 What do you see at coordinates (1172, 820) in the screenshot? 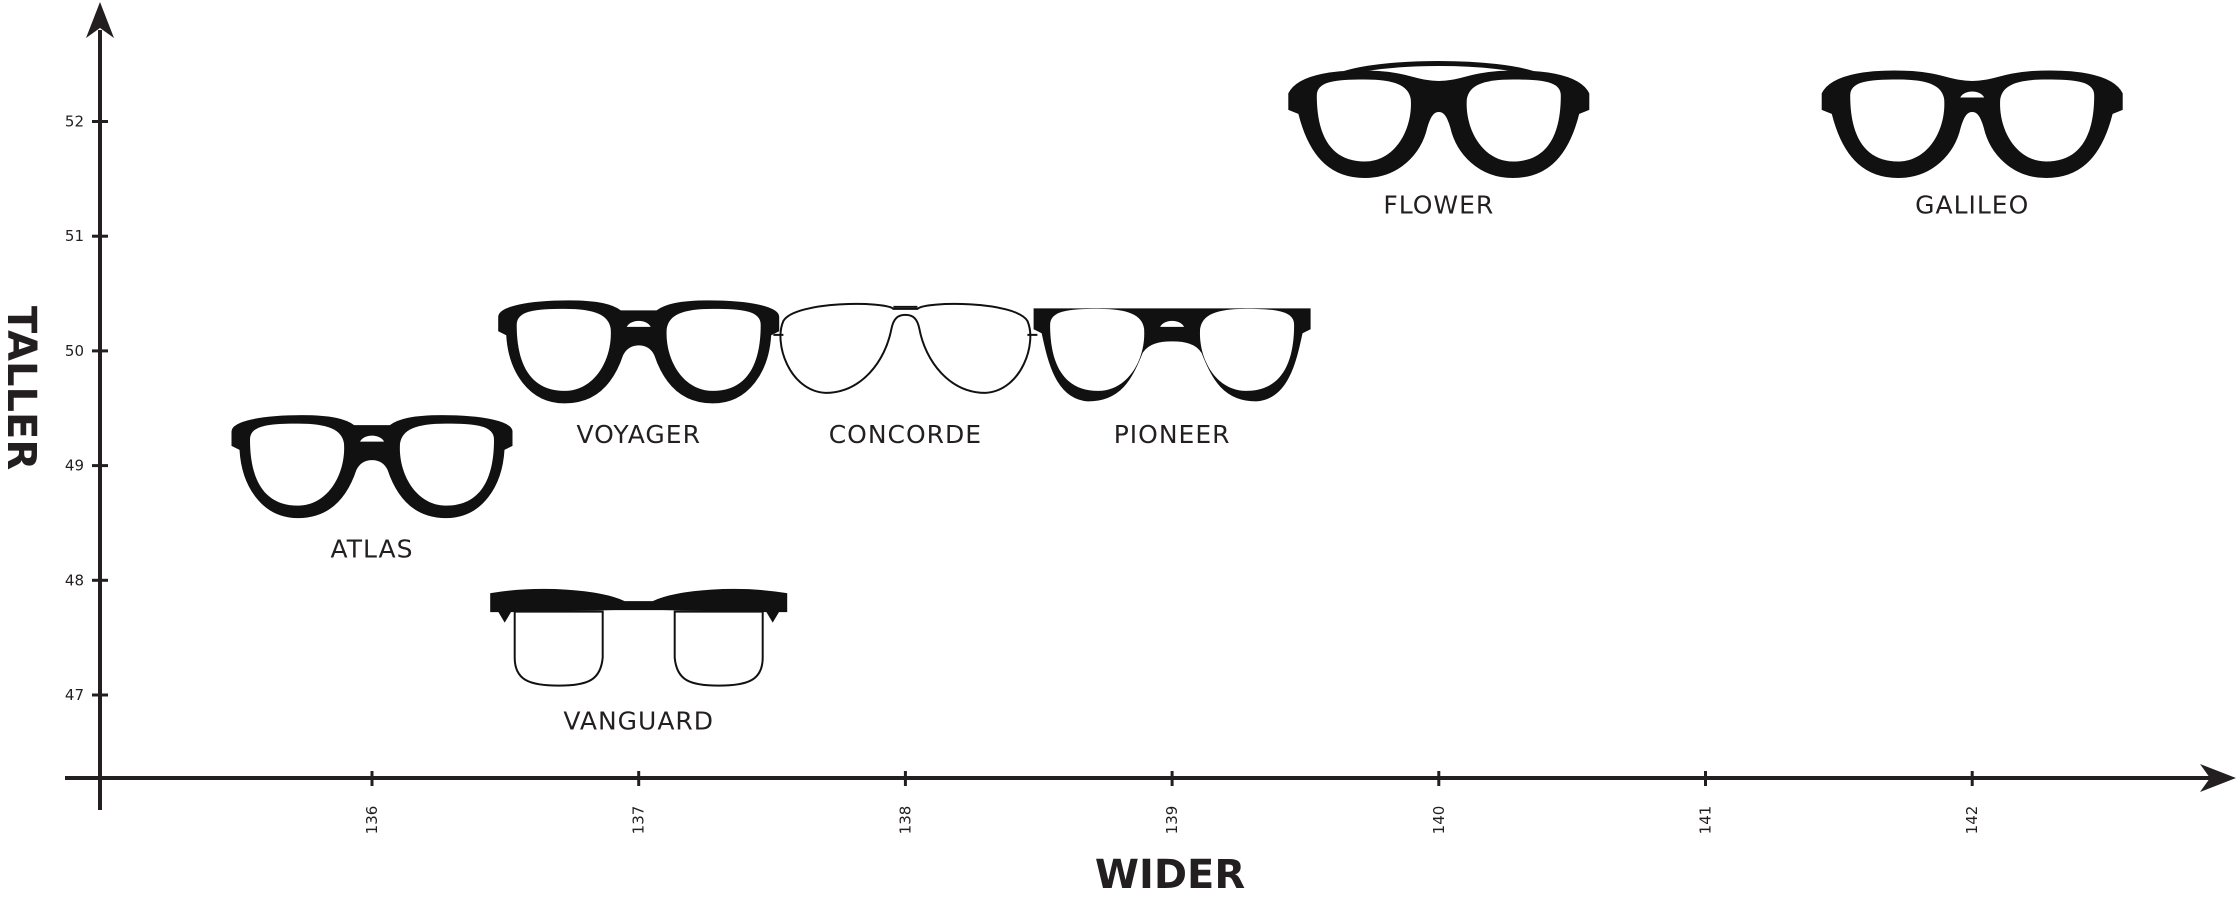
I see `x-tick-label: 139` at bounding box center [1172, 820].